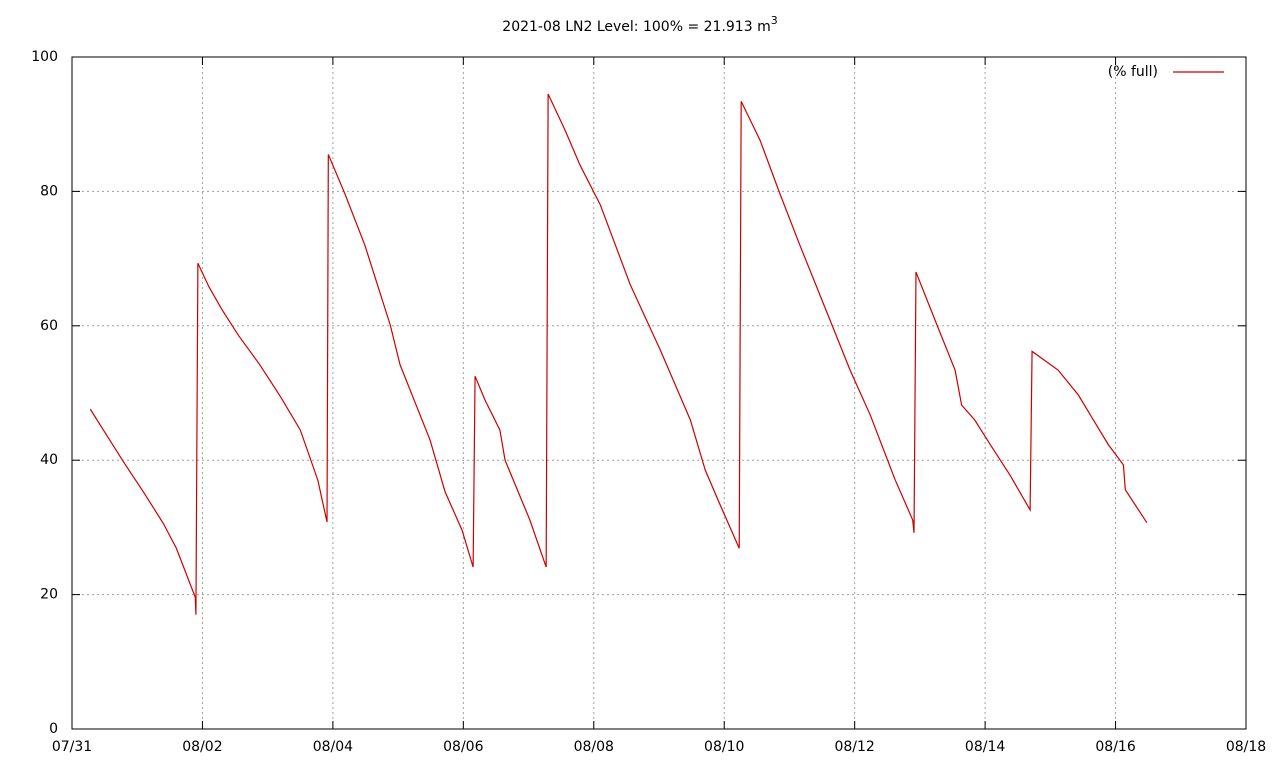  What do you see at coordinates (49, 460) in the screenshot?
I see `y-tick-label: 40` at bounding box center [49, 460].